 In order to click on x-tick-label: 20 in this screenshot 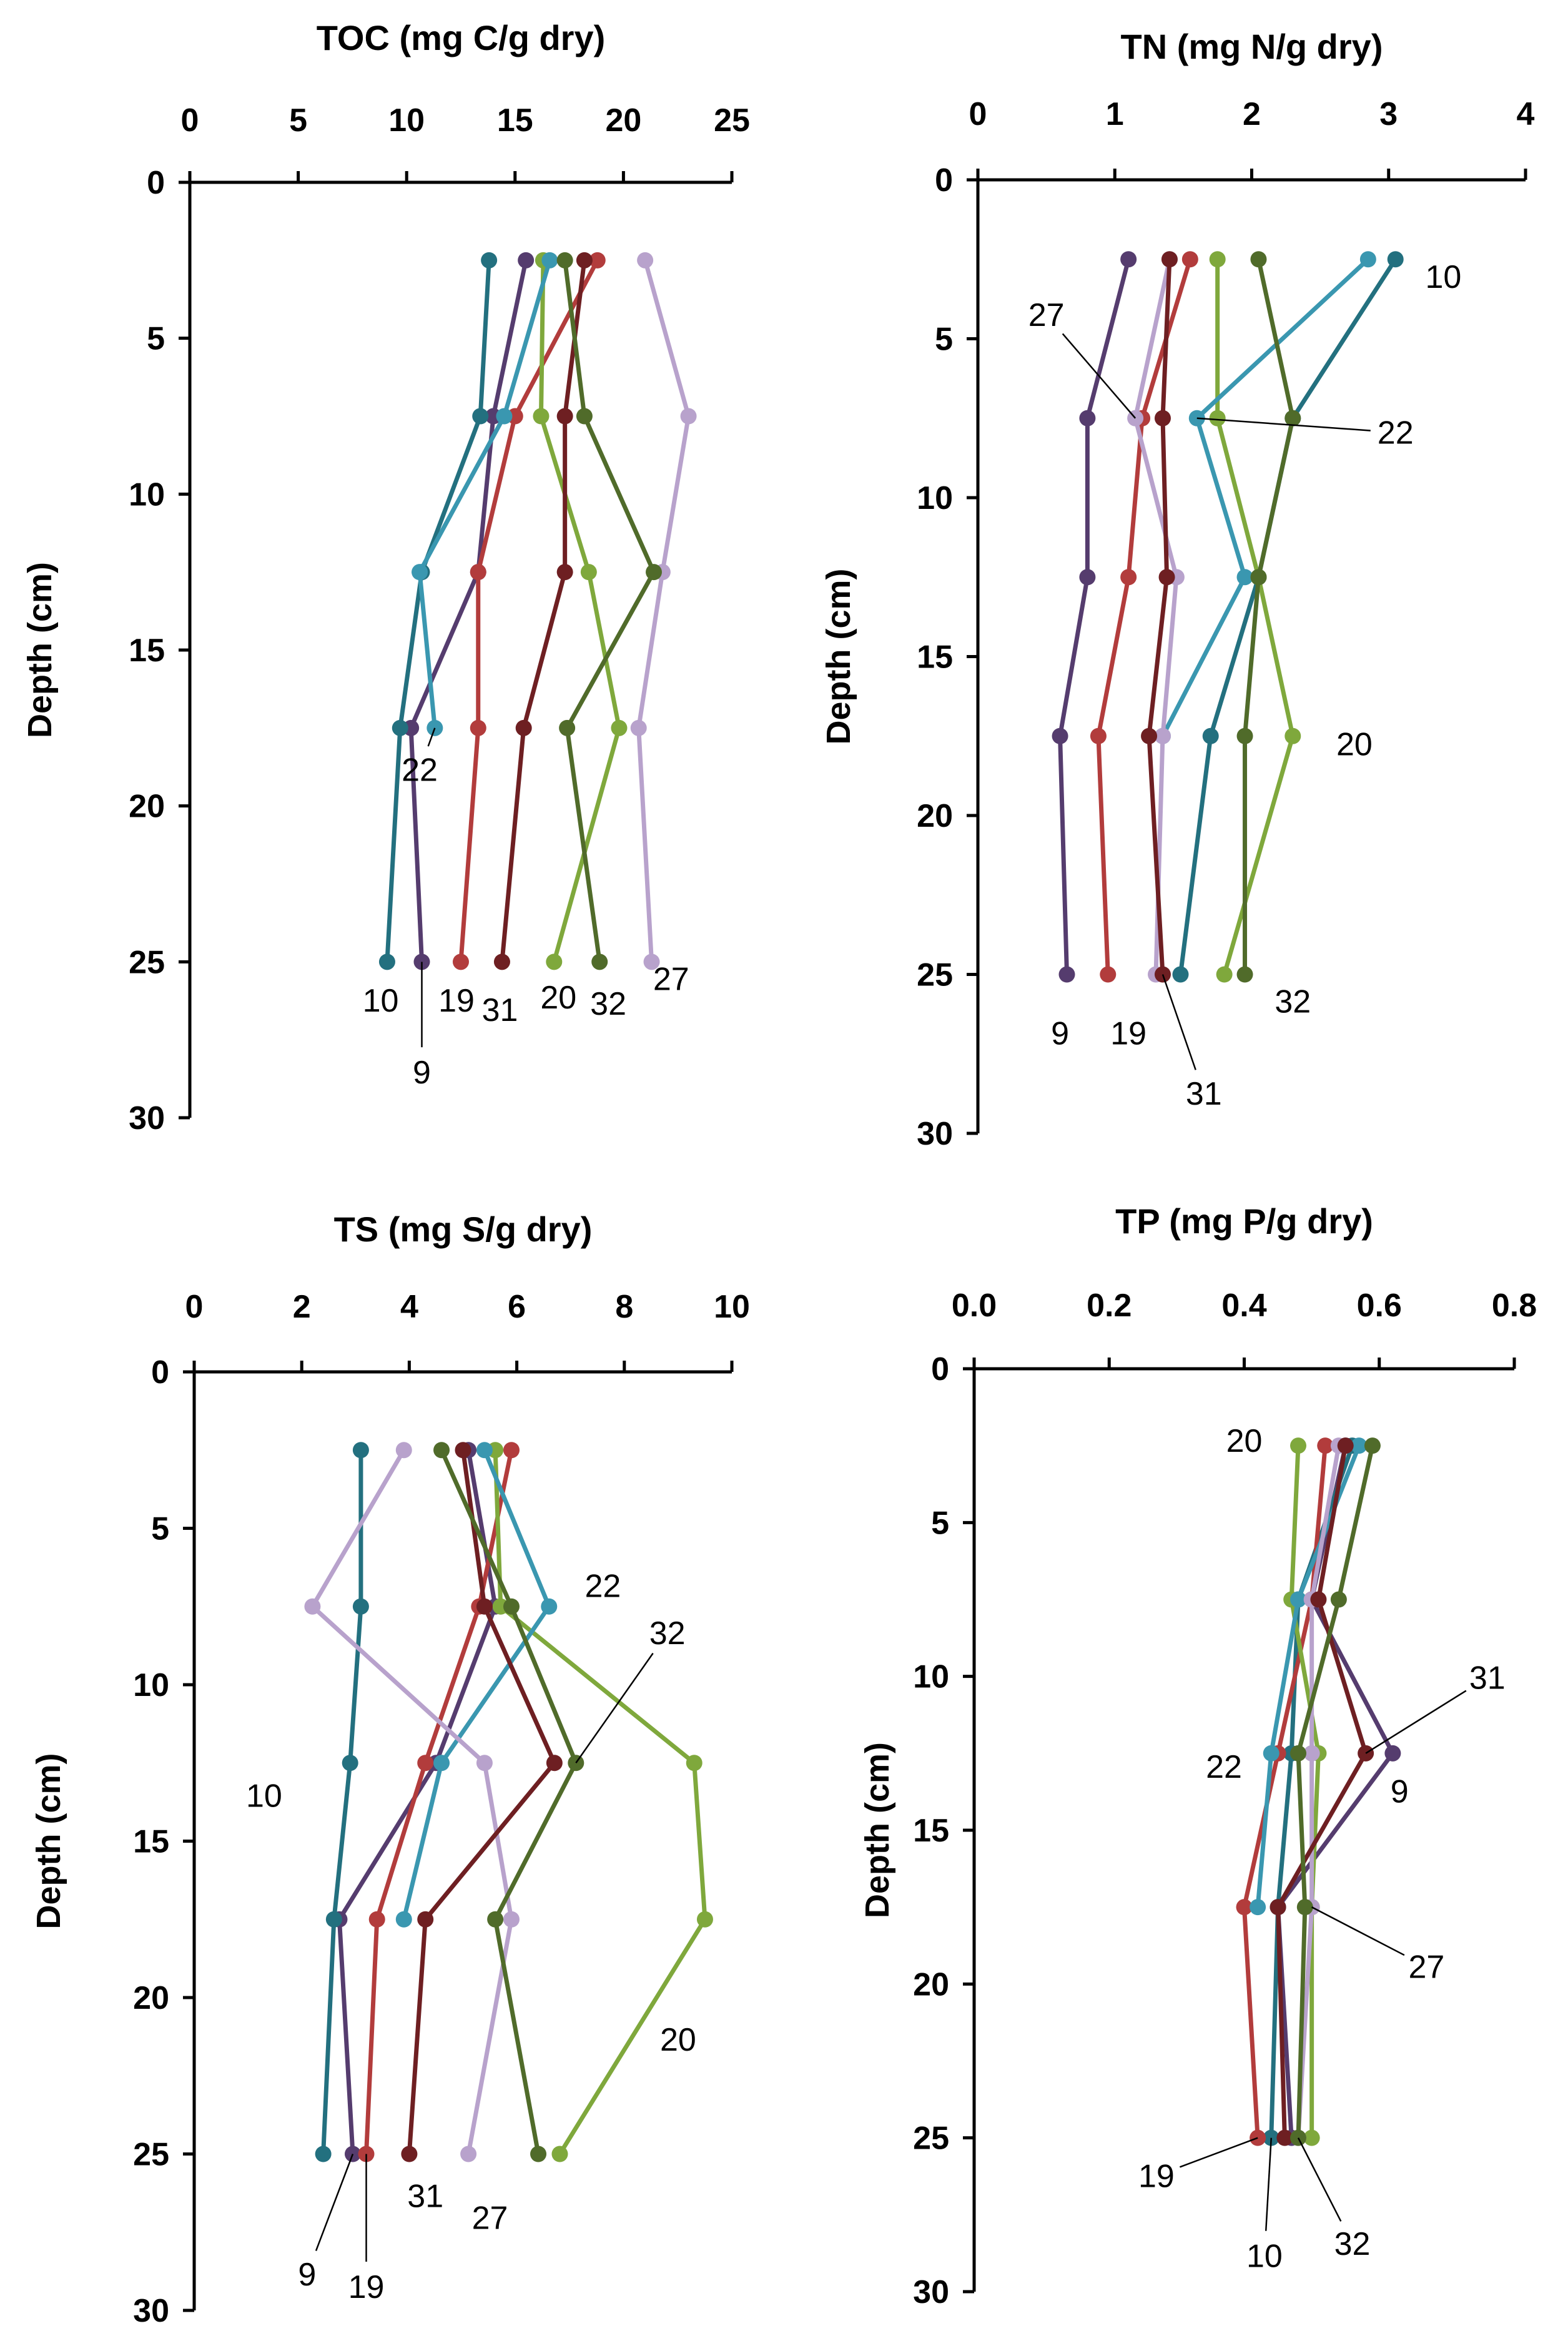, I will do `click(623, 120)`.